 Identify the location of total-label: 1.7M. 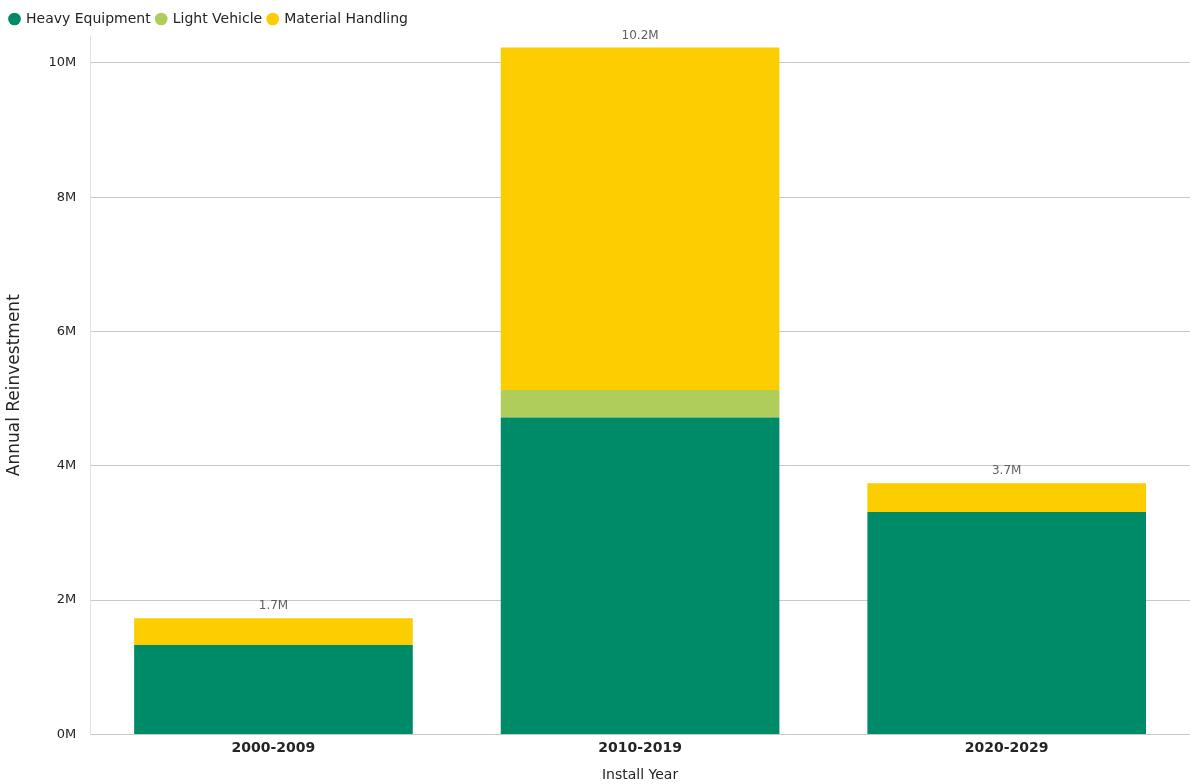
(273, 605).